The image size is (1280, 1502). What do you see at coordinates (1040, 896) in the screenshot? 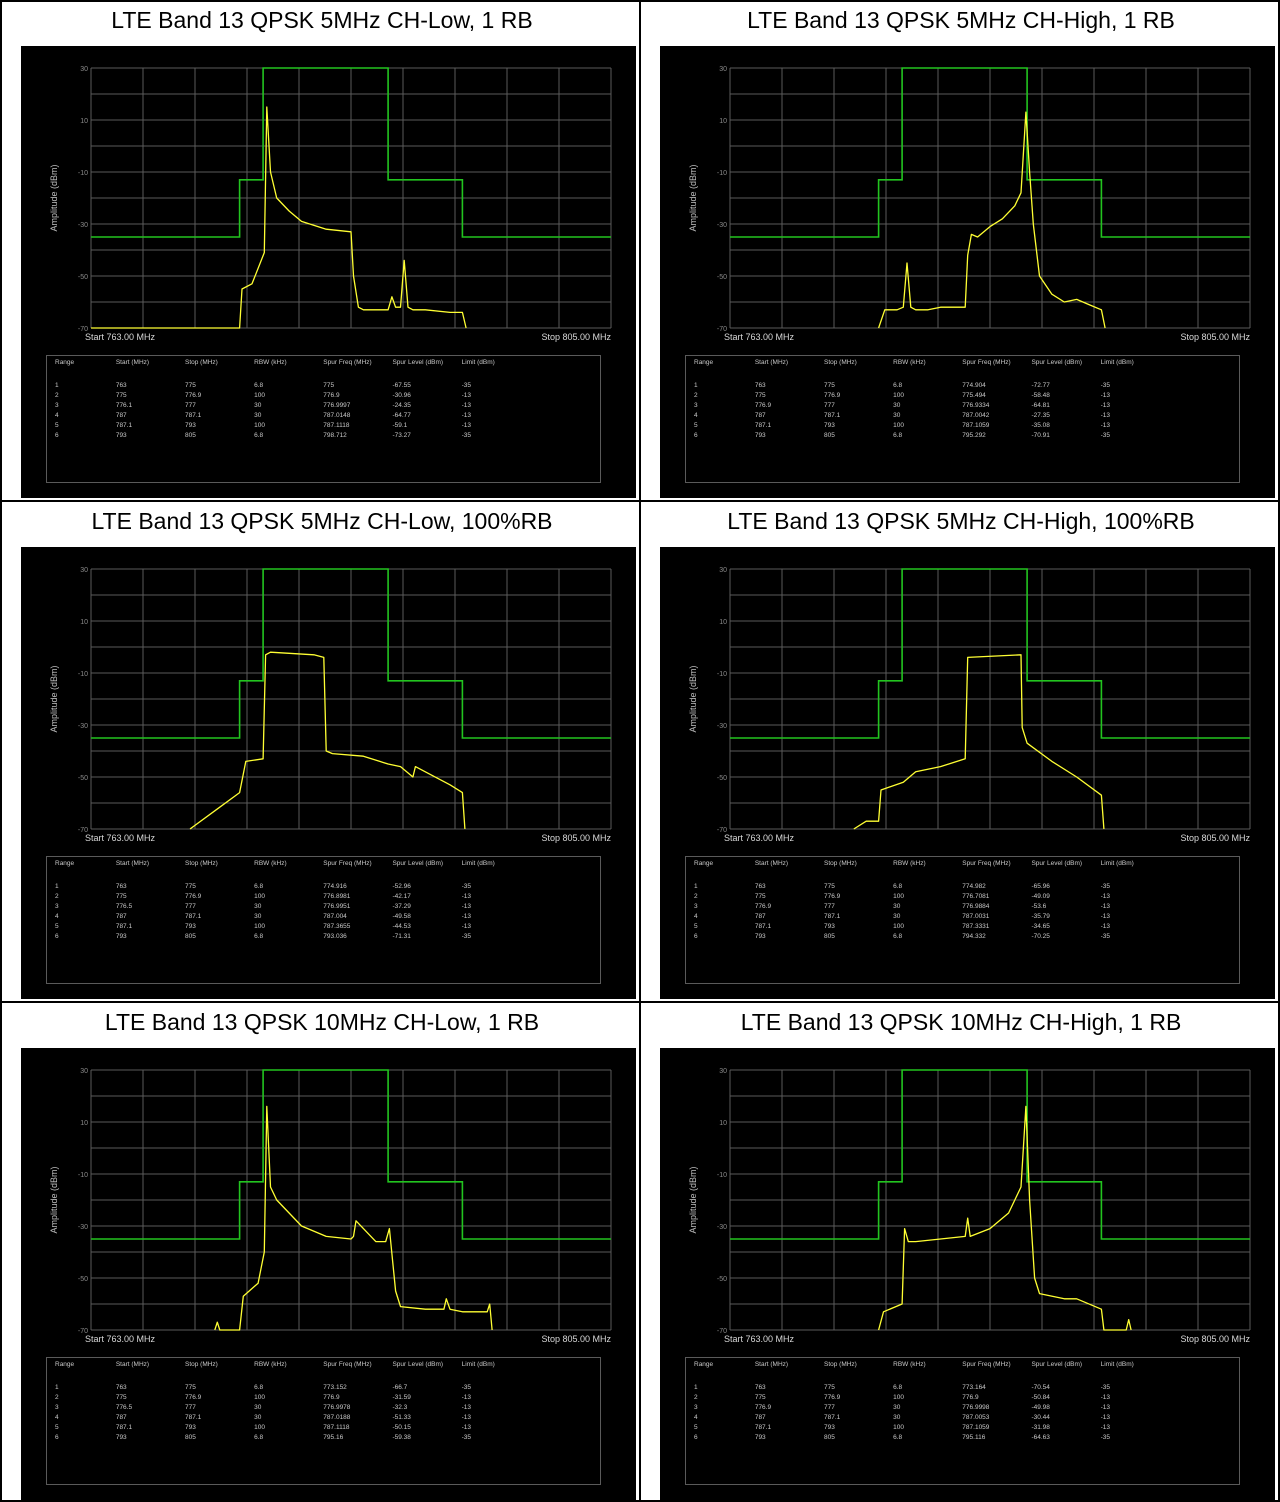
I see `table-cell: -49.09` at bounding box center [1040, 896].